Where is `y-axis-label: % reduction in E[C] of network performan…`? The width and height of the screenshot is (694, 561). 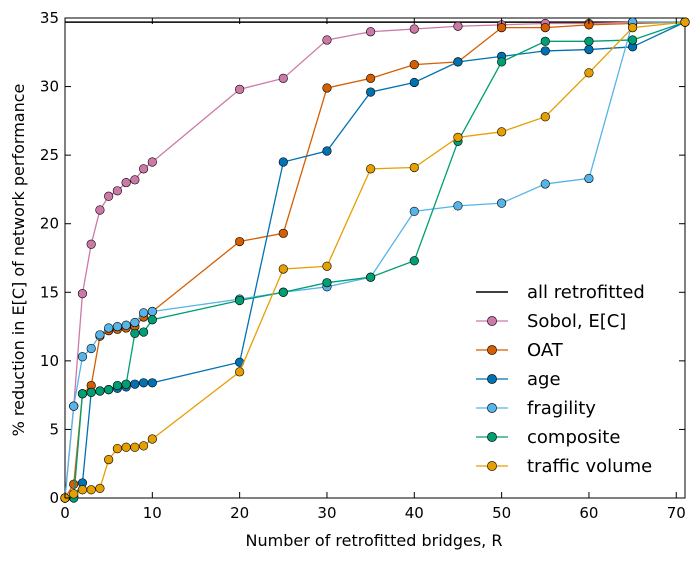
y-axis-label: % reduction in E[C] of network performan… is located at coordinates (18, 260).